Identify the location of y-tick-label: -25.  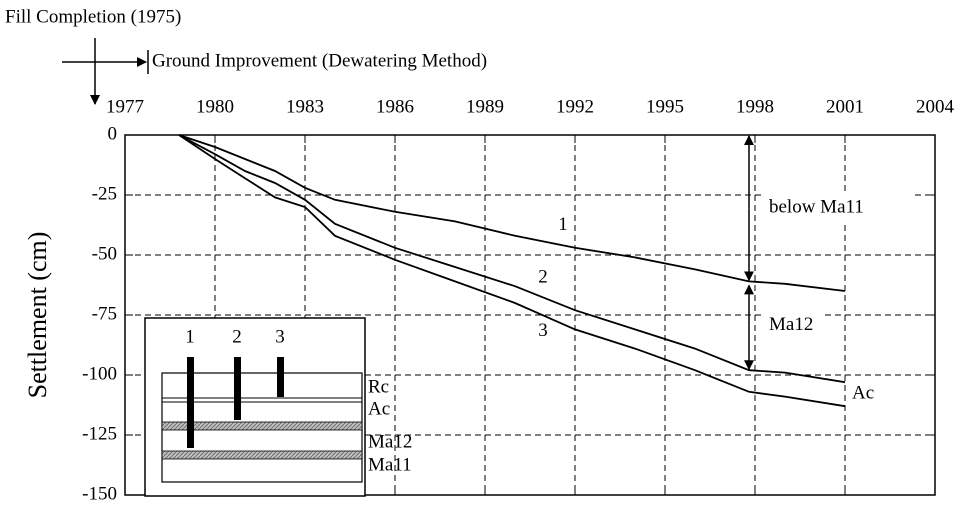
(104, 193).